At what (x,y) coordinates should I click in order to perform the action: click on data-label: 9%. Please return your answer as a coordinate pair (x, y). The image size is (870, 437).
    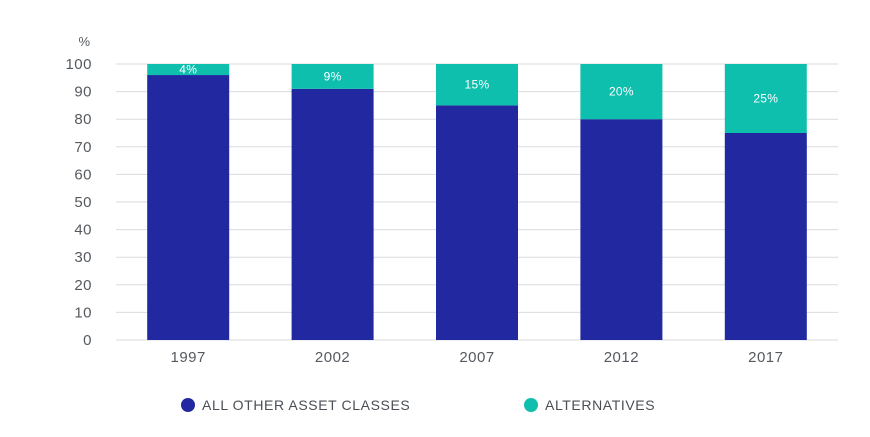
    Looking at the image, I should click on (333, 76).